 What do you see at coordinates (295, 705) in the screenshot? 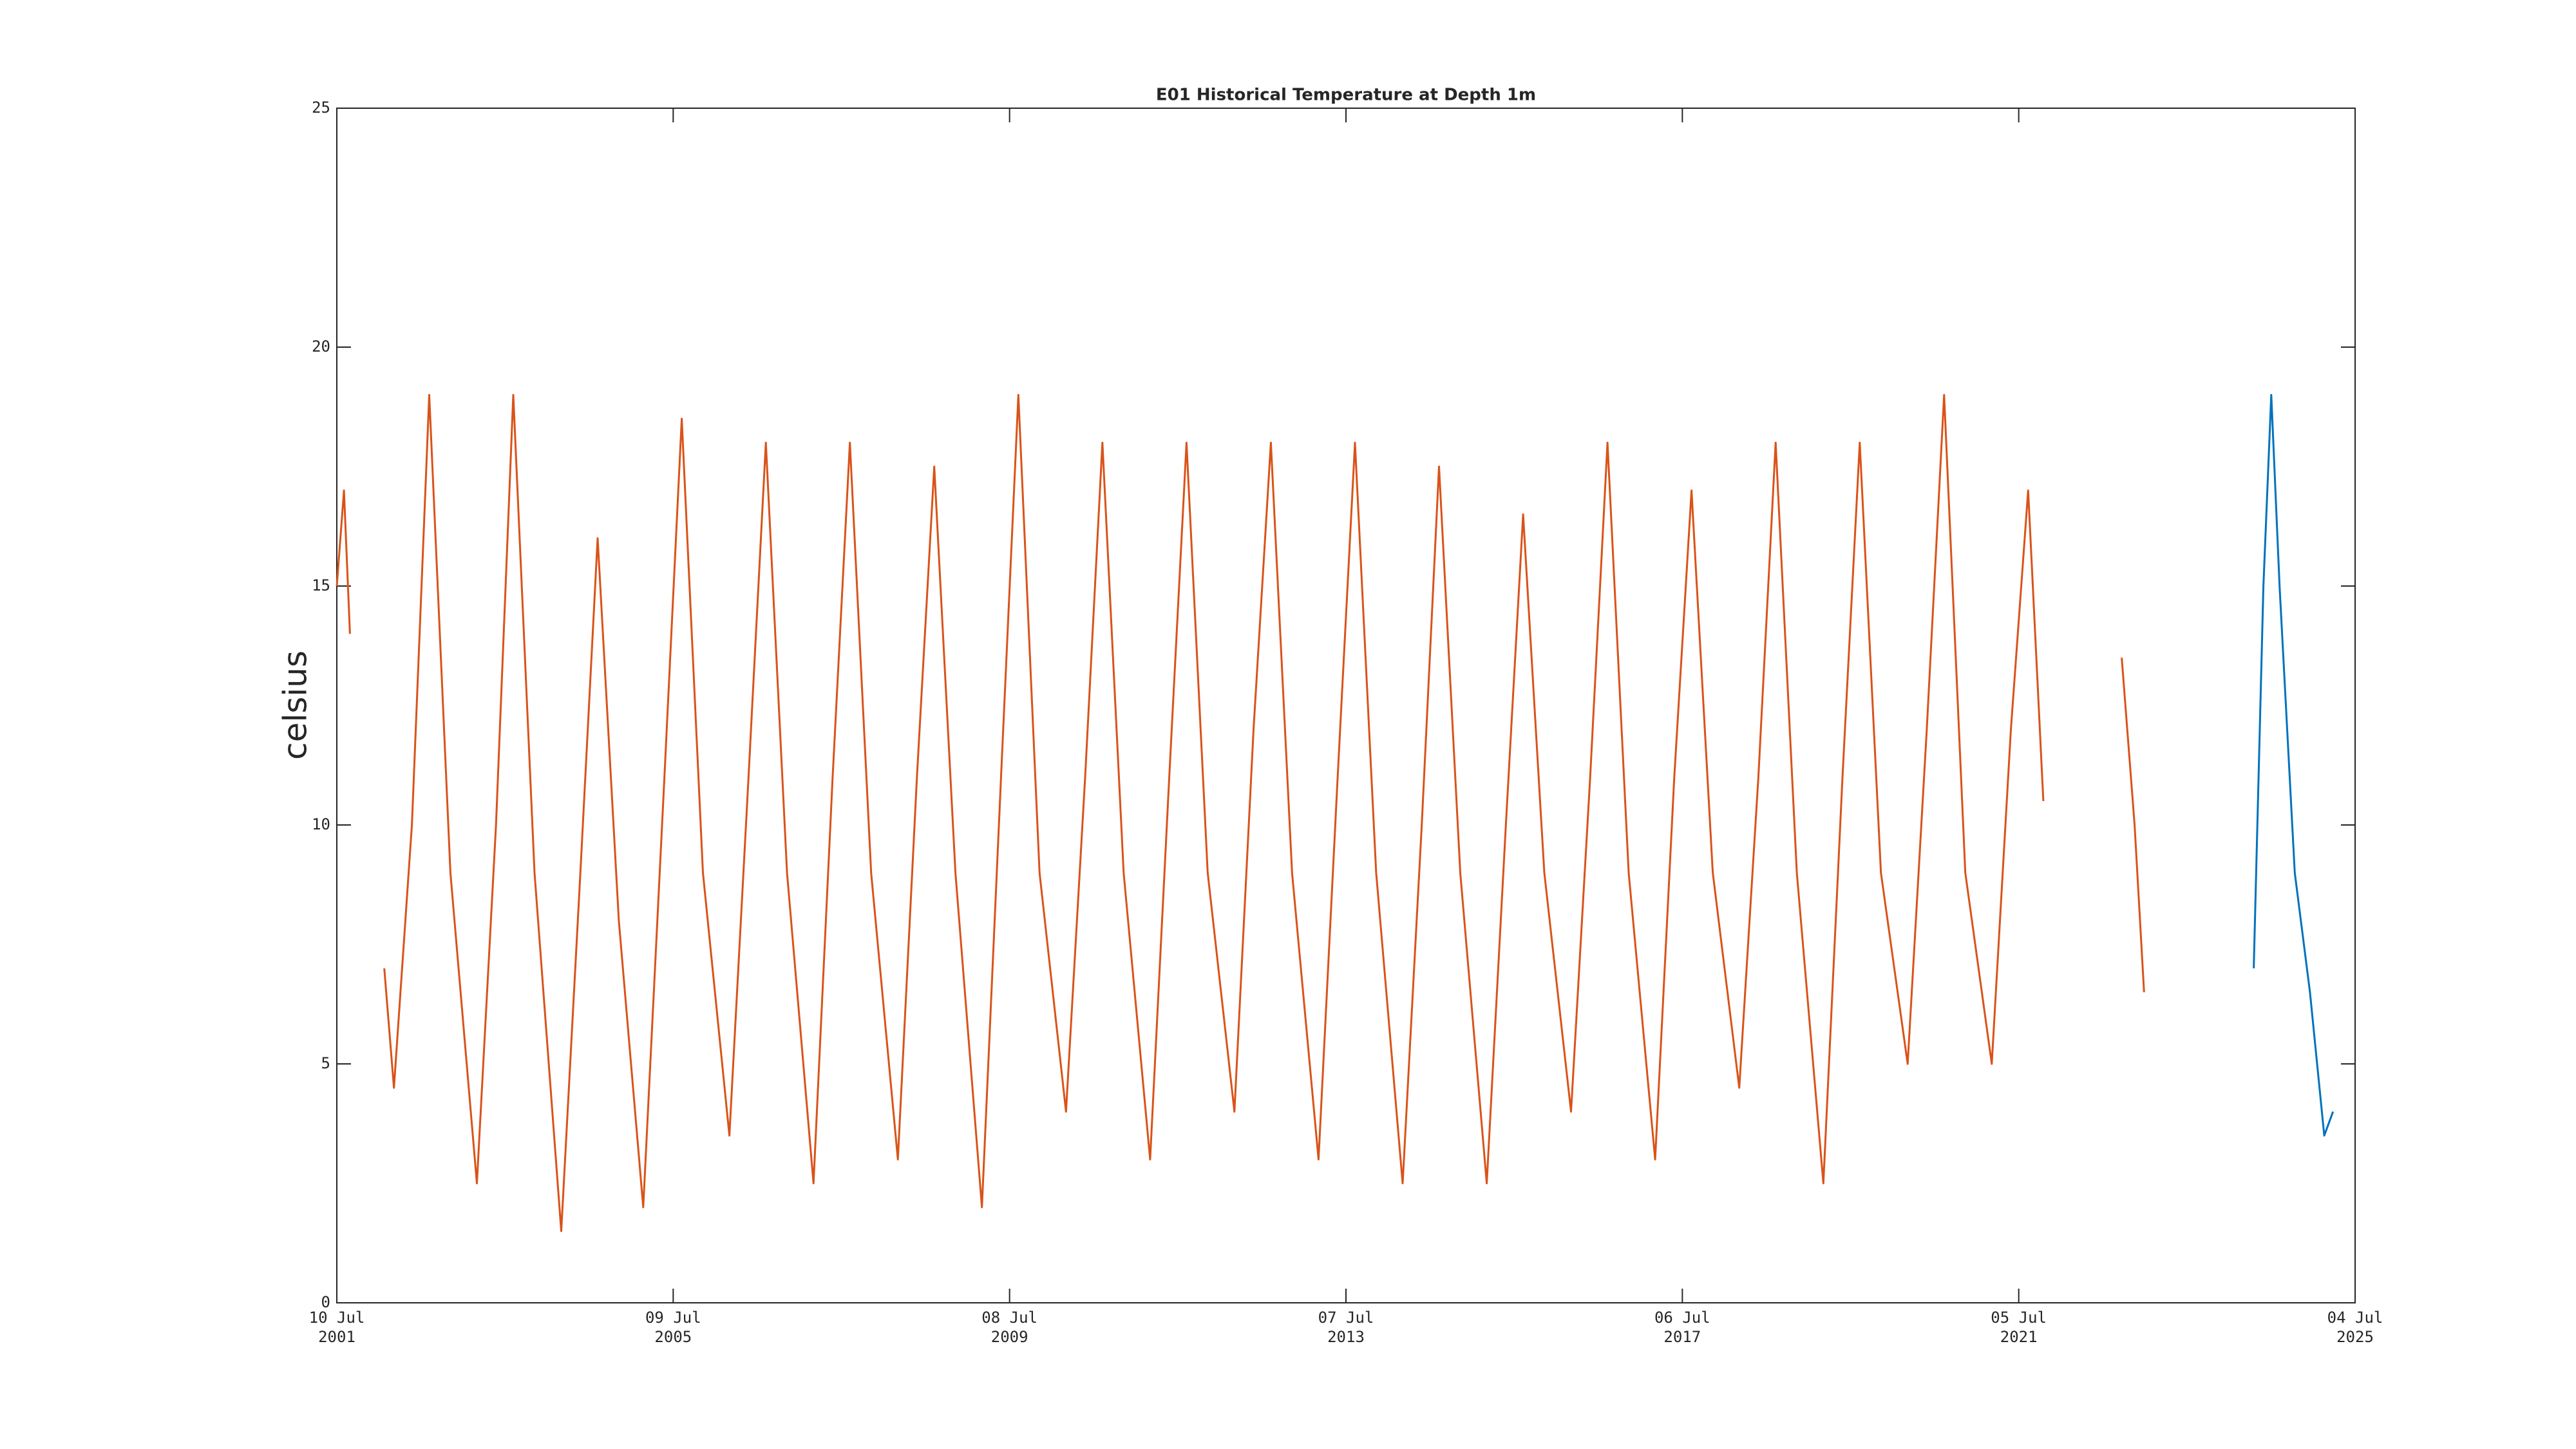
I see `y-axis-label: celsius` at bounding box center [295, 705].